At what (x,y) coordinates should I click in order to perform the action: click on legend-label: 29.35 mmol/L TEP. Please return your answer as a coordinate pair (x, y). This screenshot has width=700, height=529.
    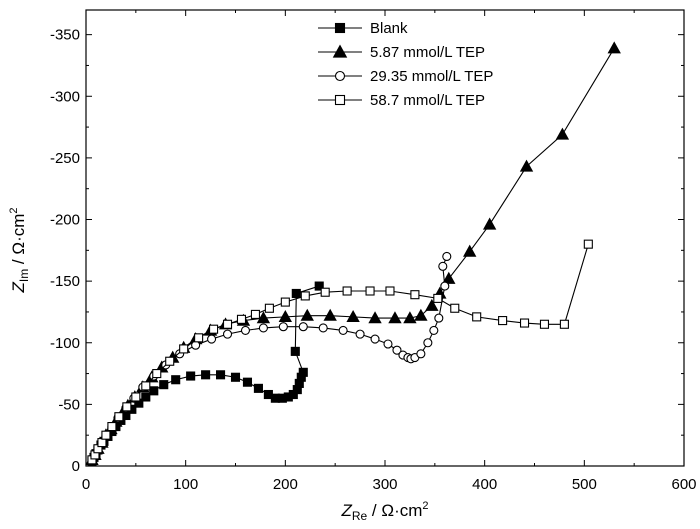
    Looking at the image, I should click on (431, 76).